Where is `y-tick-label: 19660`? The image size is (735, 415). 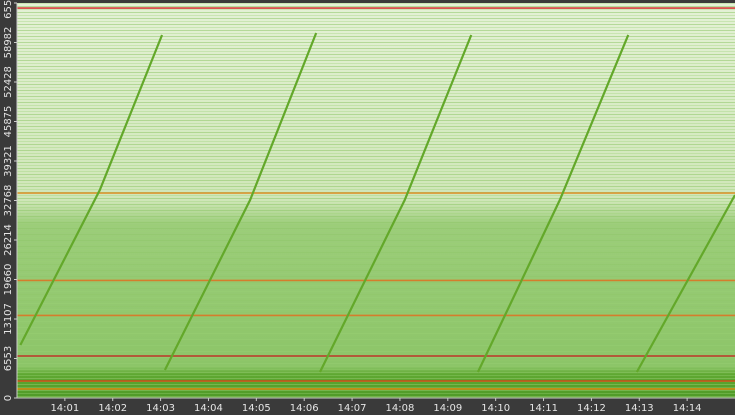 y-tick-label: 19660 is located at coordinates (8, 280).